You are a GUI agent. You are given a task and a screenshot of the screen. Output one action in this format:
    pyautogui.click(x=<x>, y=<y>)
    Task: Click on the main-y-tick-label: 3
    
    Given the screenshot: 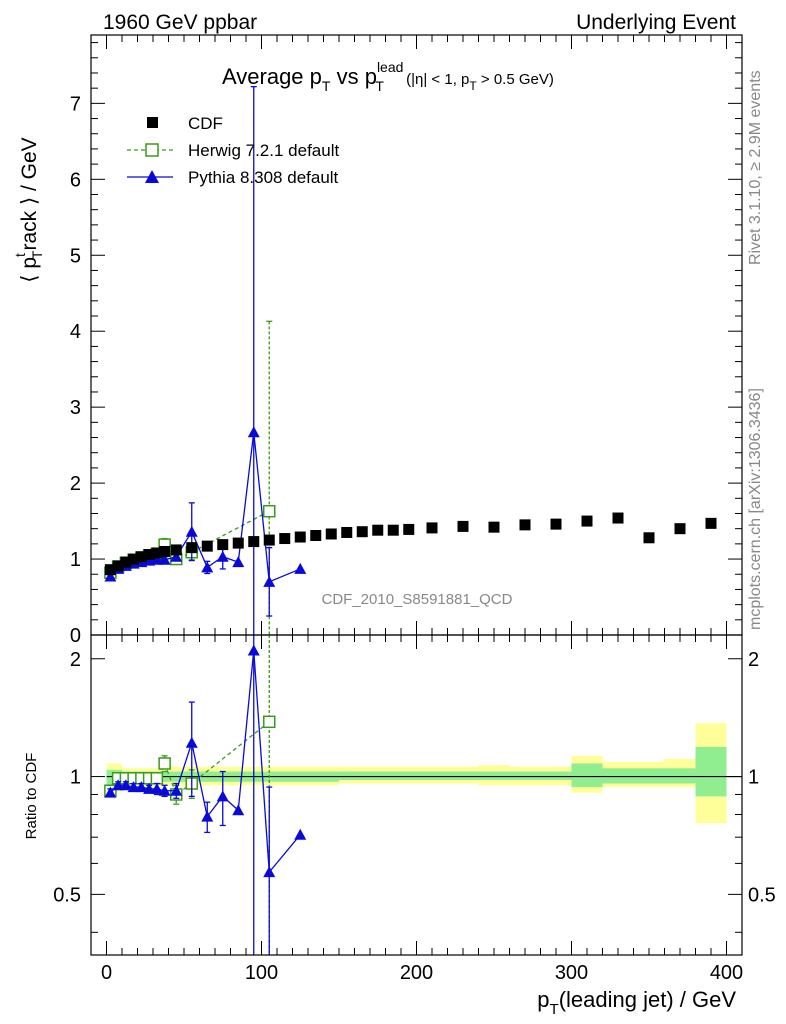 What is the action you would take?
    pyautogui.click(x=75, y=408)
    